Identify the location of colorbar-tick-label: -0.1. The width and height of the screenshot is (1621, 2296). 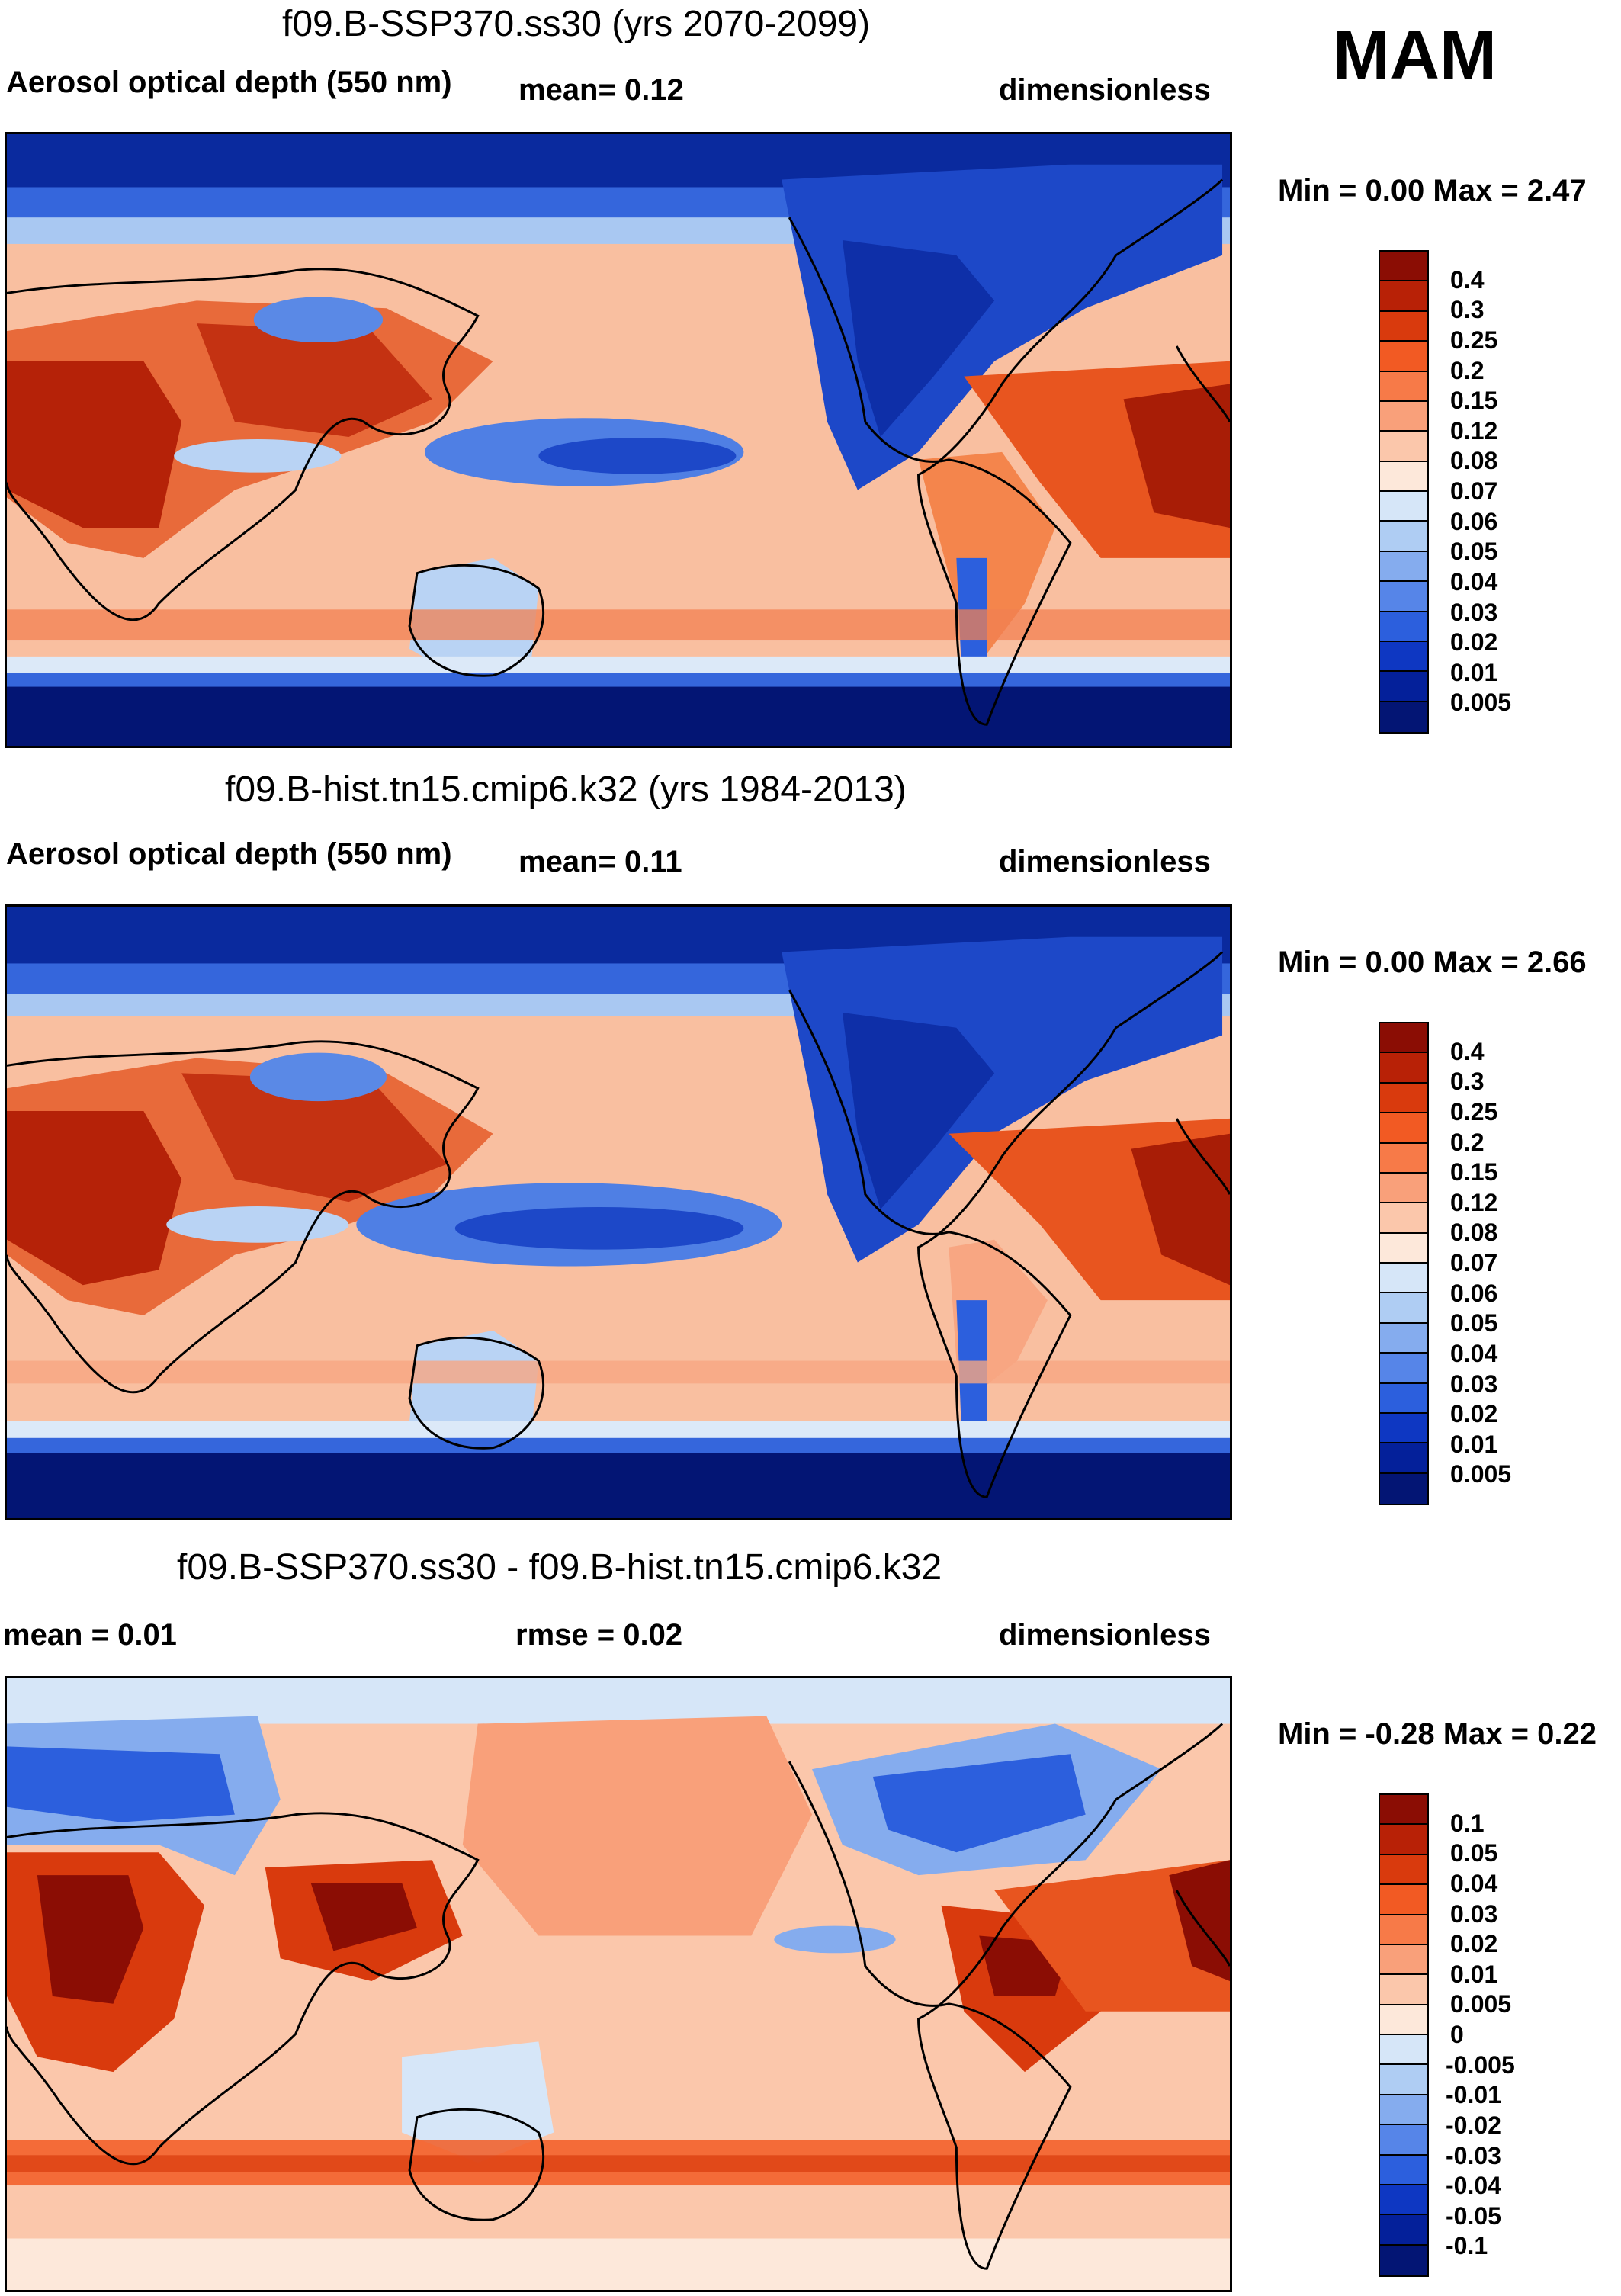
(1467, 2246).